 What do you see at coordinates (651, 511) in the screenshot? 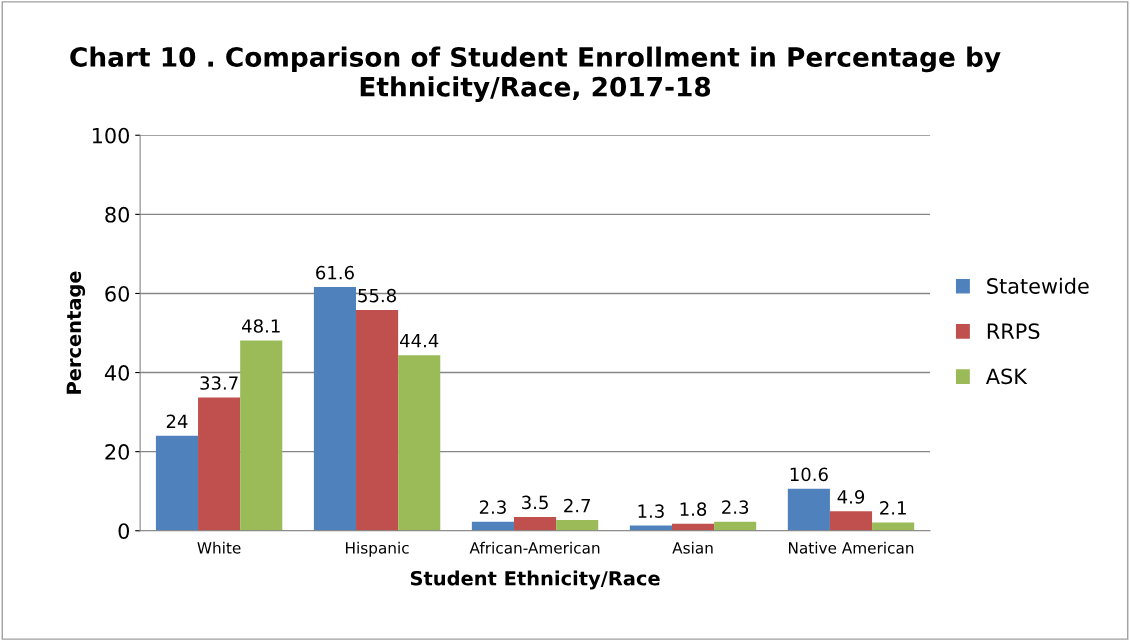
I see `data-label: 1.3` at bounding box center [651, 511].